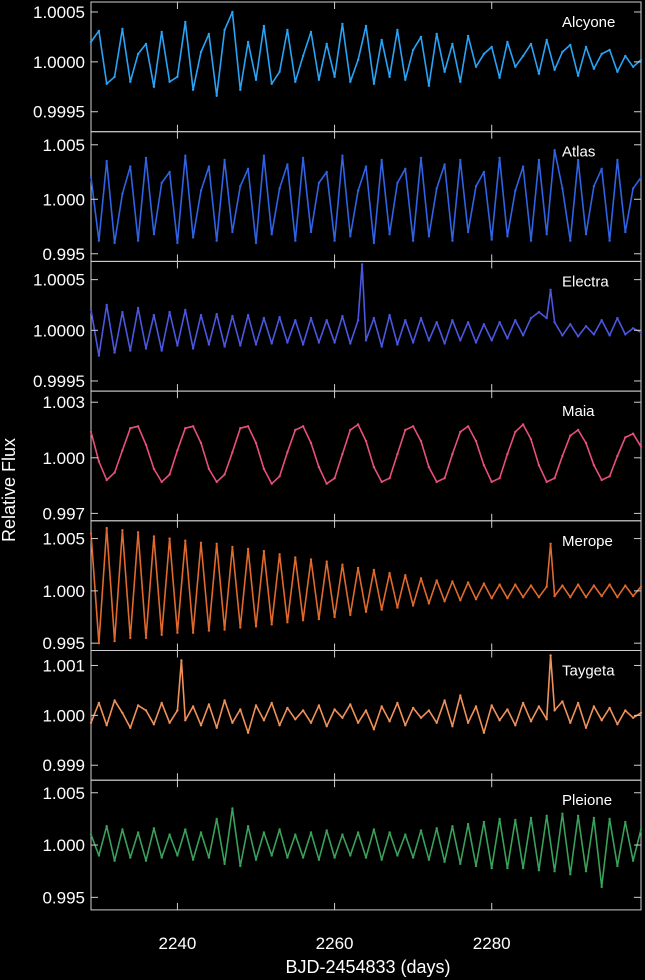 This screenshot has width=645, height=980. Describe the element at coordinates (342, 456) in the screenshot. I see `panel-maia: 0.997 1.000 1.003 Maia` at that location.